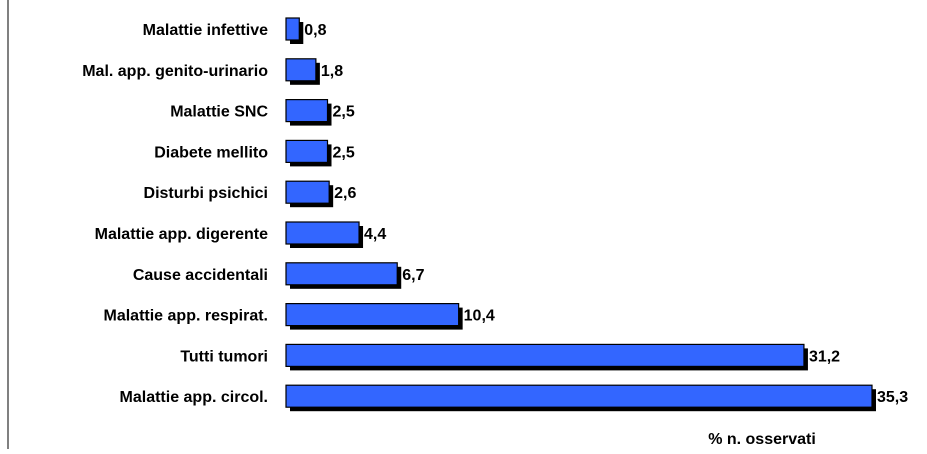 This screenshot has width=927, height=454. What do you see at coordinates (315, 30) in the screenshot?
I see `data-label: 0,8` at bounding box center [315, 30].